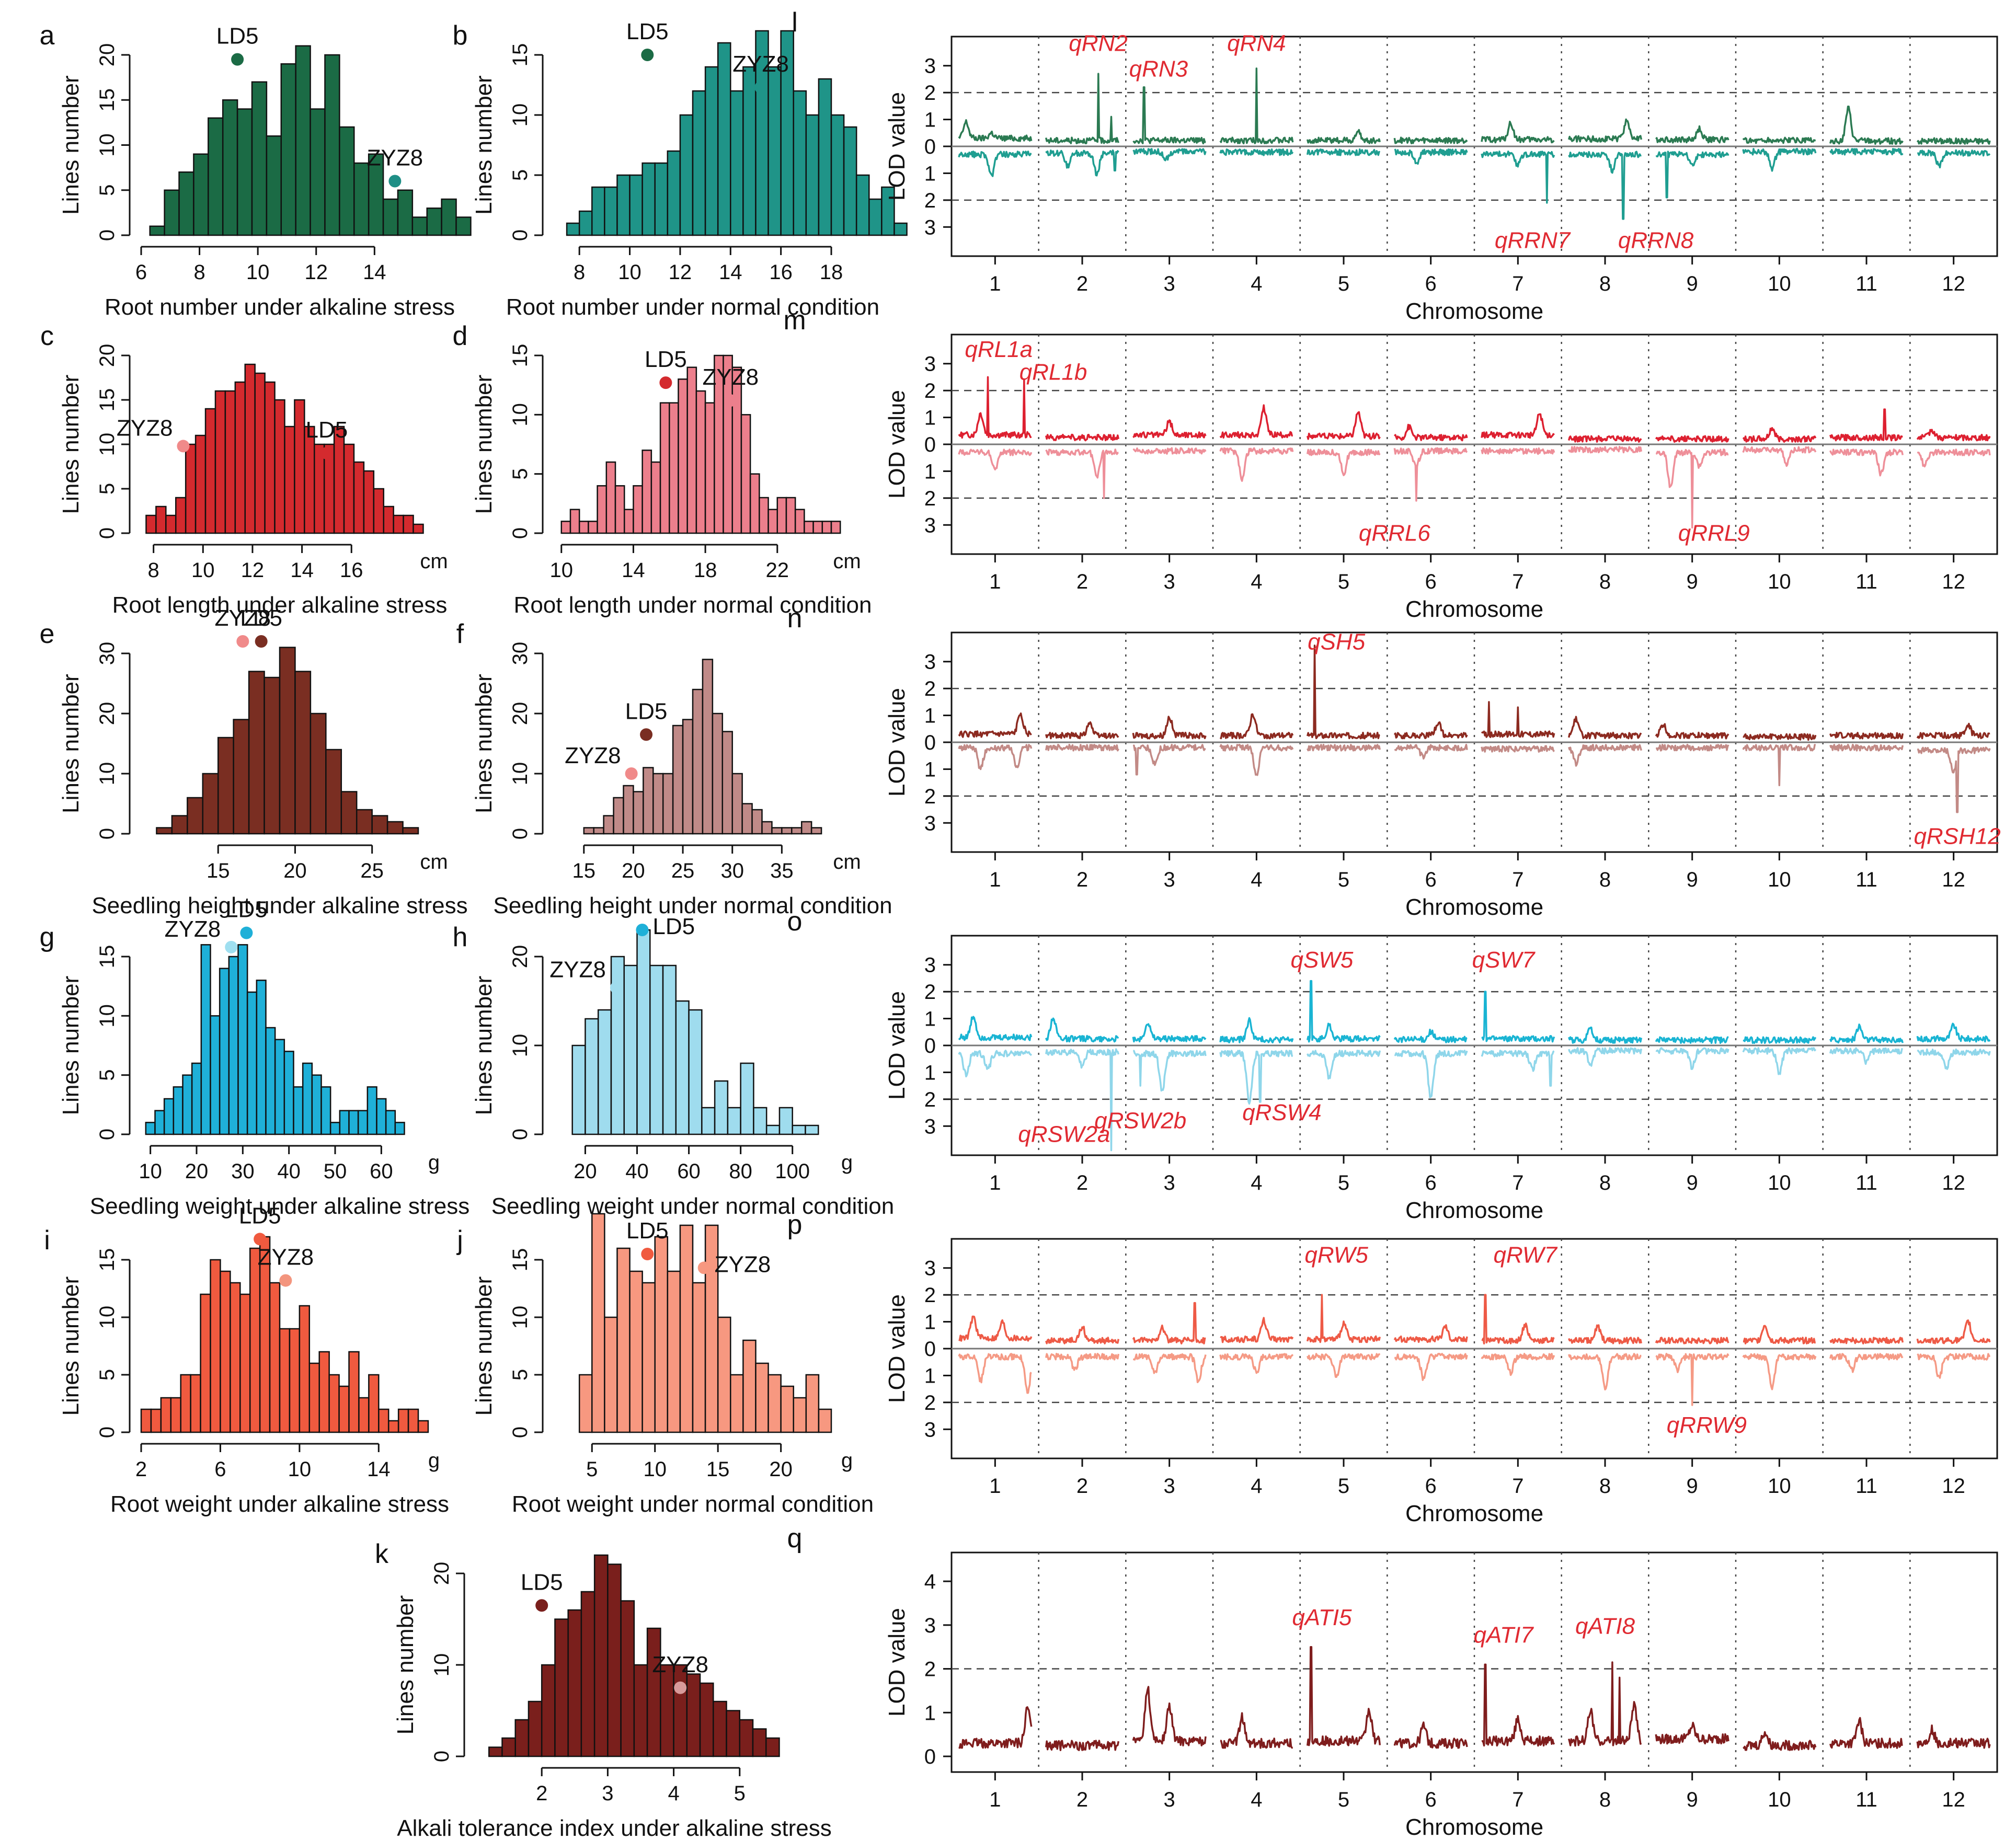 This screenshot has width=2016, height=1840. Describe the element at coordinates (460, 634) in the screenshot. I see `panel-letter: f` at that location.